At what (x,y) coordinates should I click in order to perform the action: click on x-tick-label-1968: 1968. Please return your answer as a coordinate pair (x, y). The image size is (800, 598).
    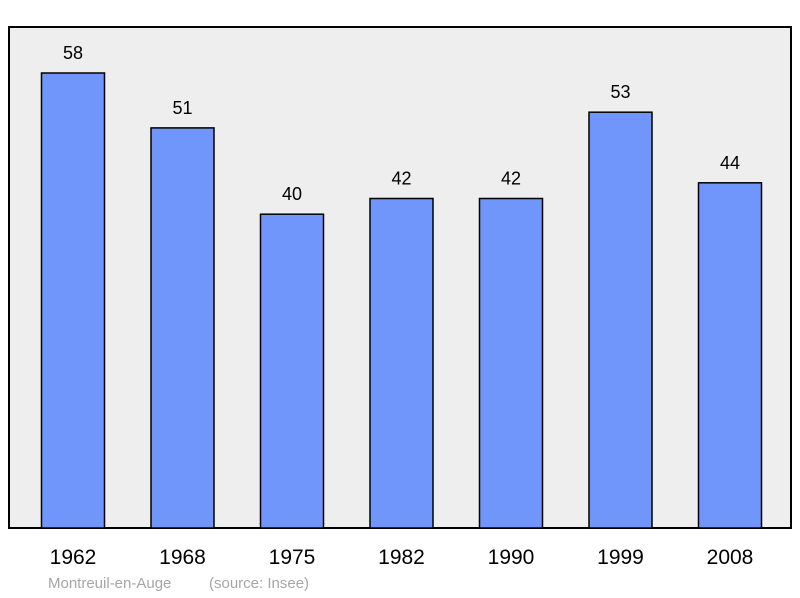
    Looking at the image, I should click on (182, 557).